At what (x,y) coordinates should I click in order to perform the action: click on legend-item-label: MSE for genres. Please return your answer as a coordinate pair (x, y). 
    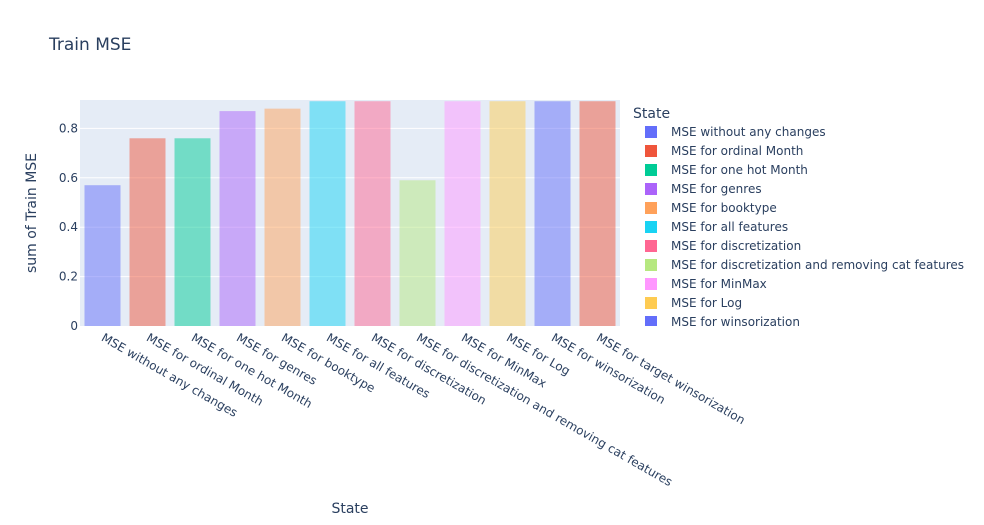
    Looking at the image, I should click on (716, 189).